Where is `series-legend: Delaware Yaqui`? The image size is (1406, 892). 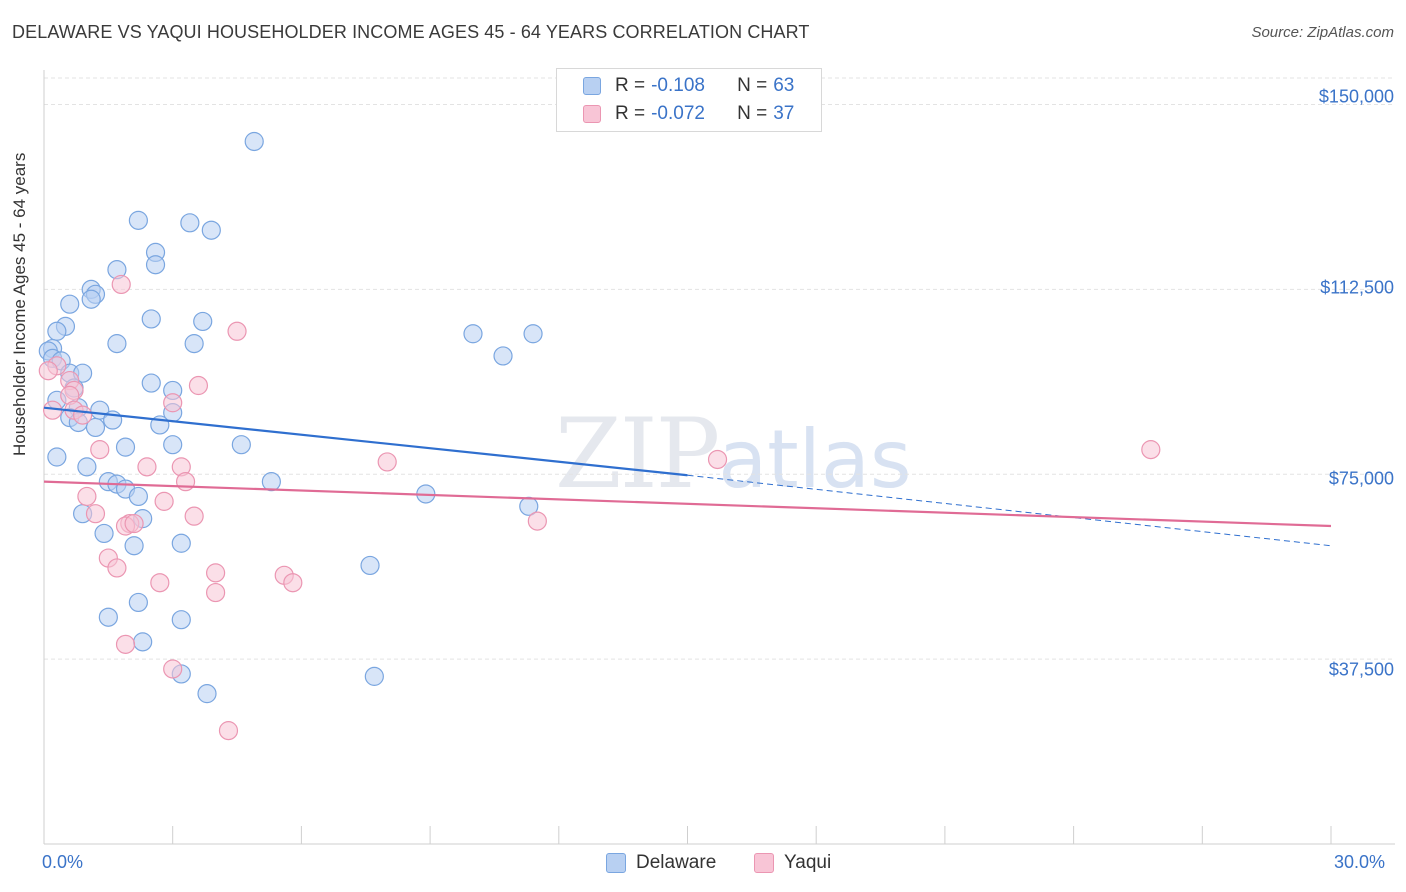
series-legend: Delaware Yaqui is located at coordinates (703, 865).